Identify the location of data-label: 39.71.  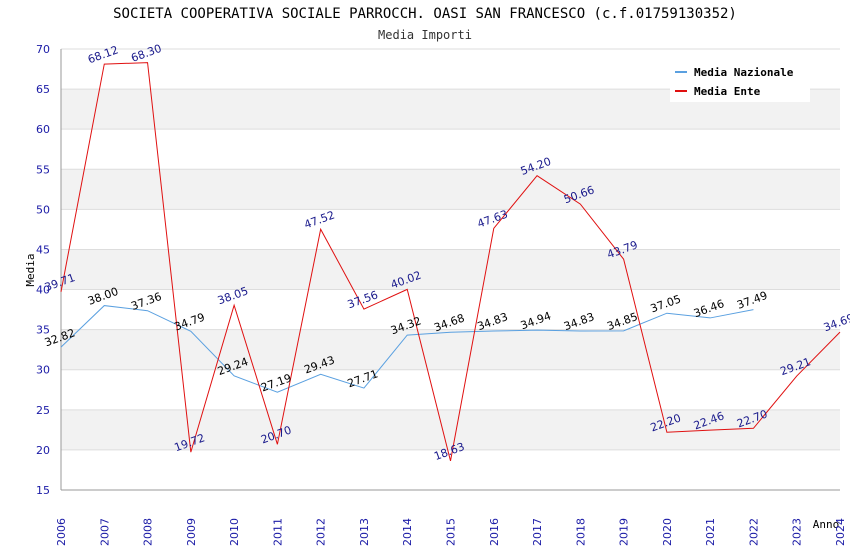
(60, 282).